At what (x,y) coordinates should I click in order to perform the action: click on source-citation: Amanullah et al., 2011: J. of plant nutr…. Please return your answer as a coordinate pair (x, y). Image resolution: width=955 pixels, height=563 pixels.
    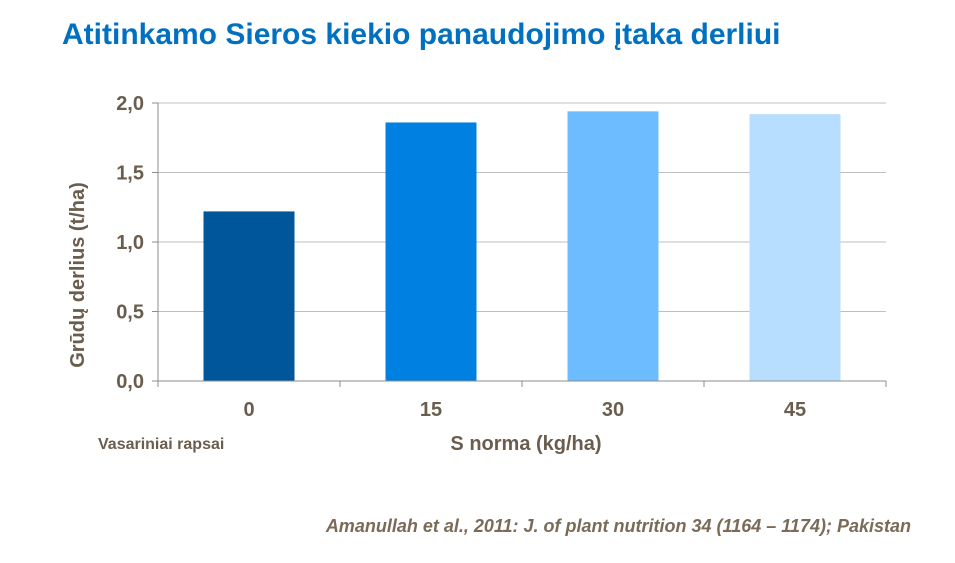
    Looking at the image, I should click on (618, 526).